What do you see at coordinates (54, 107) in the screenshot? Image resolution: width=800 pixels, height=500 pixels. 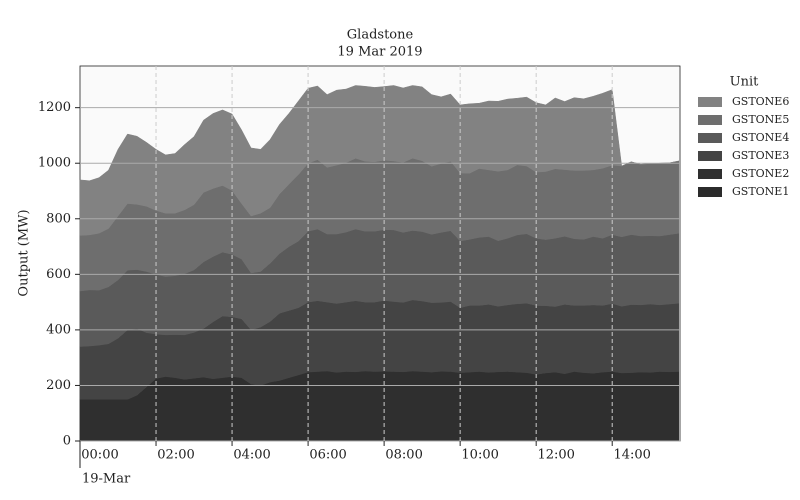 I see `y-tick-label: 1200` at bounding box center [54, 107].